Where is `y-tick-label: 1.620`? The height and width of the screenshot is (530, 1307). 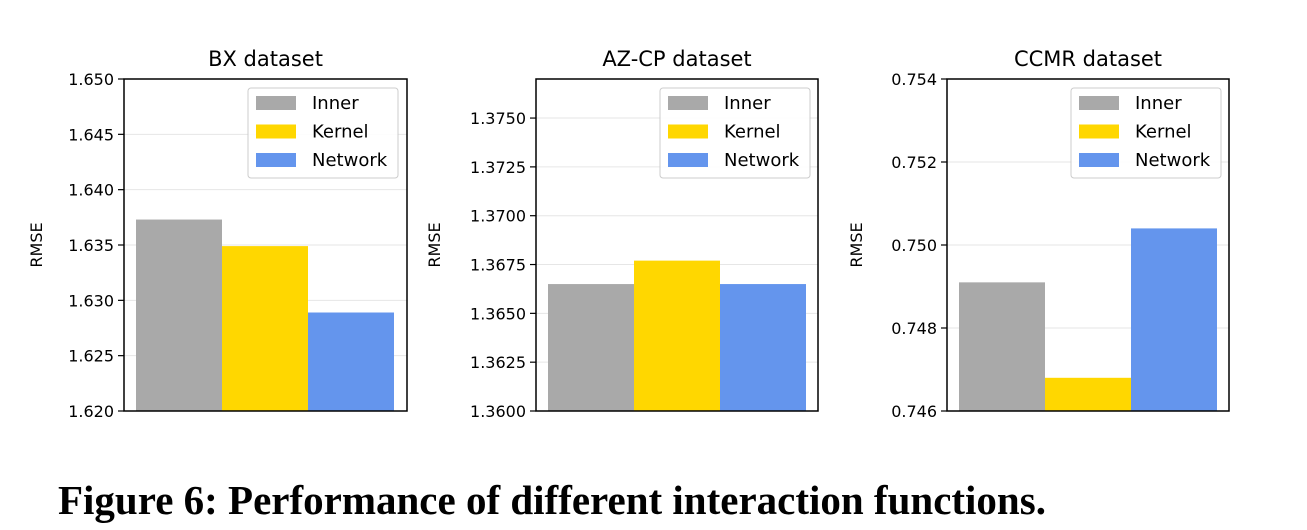
y-tick-label: 1.620 is located at coordinates (91, 411).